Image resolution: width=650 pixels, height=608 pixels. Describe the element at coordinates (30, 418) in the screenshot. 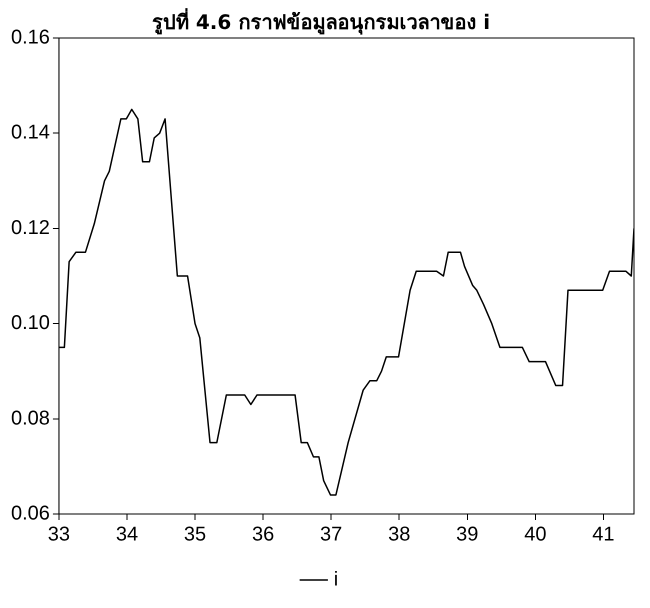

I see `y-tick-label: 0.08` at that location.